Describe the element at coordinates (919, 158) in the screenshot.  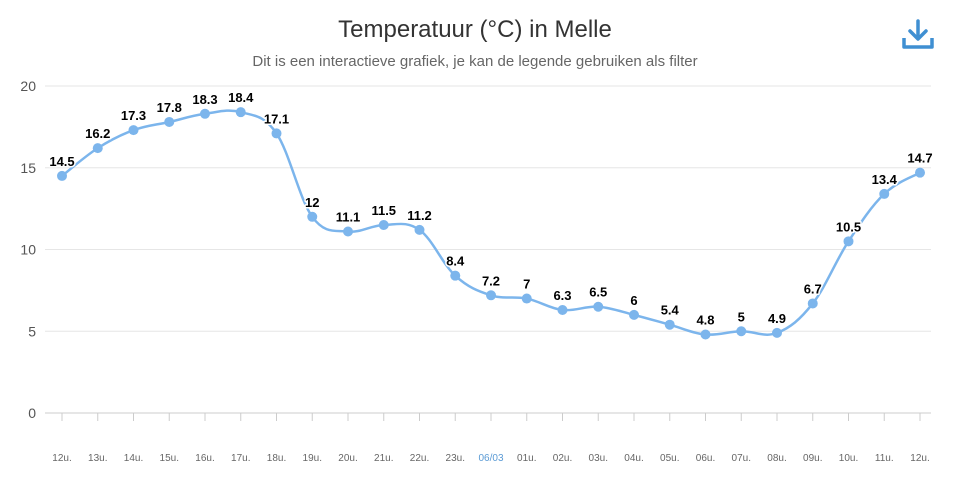
I see `data-label: 14.7` at that location.